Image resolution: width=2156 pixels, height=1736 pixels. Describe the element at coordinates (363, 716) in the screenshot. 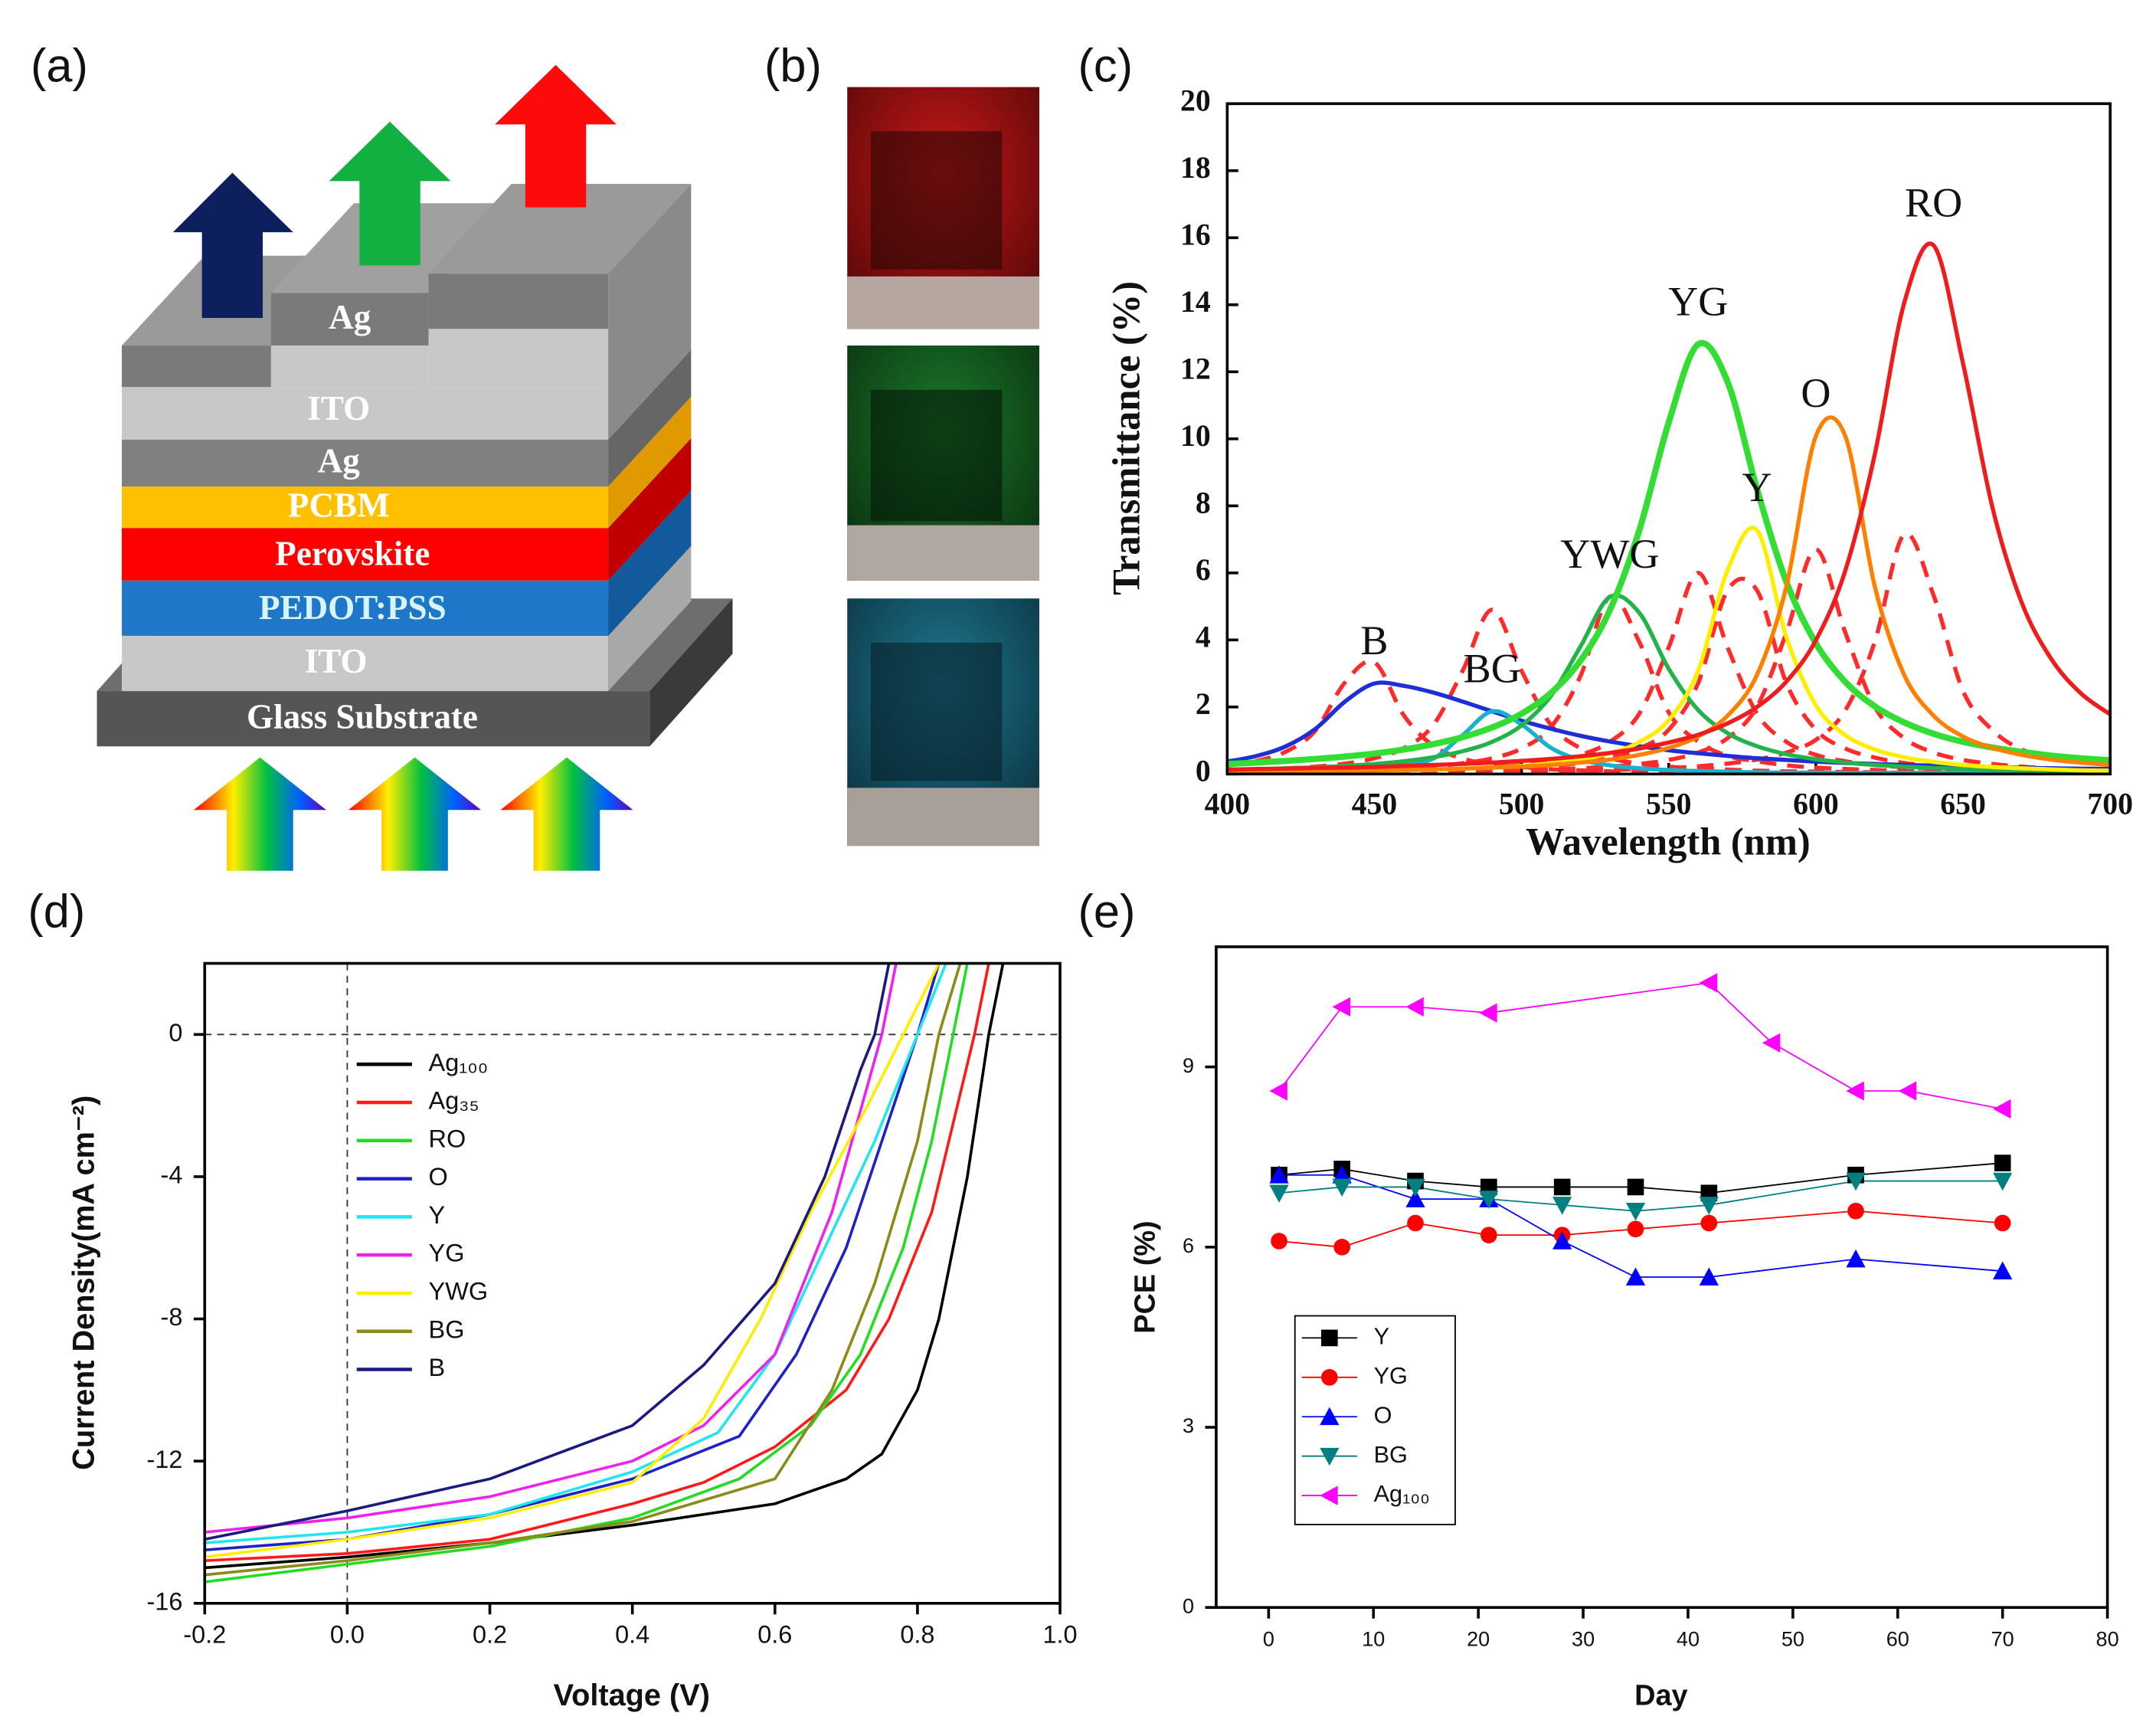

I see `layer-label: Glass Substrate` at that location.